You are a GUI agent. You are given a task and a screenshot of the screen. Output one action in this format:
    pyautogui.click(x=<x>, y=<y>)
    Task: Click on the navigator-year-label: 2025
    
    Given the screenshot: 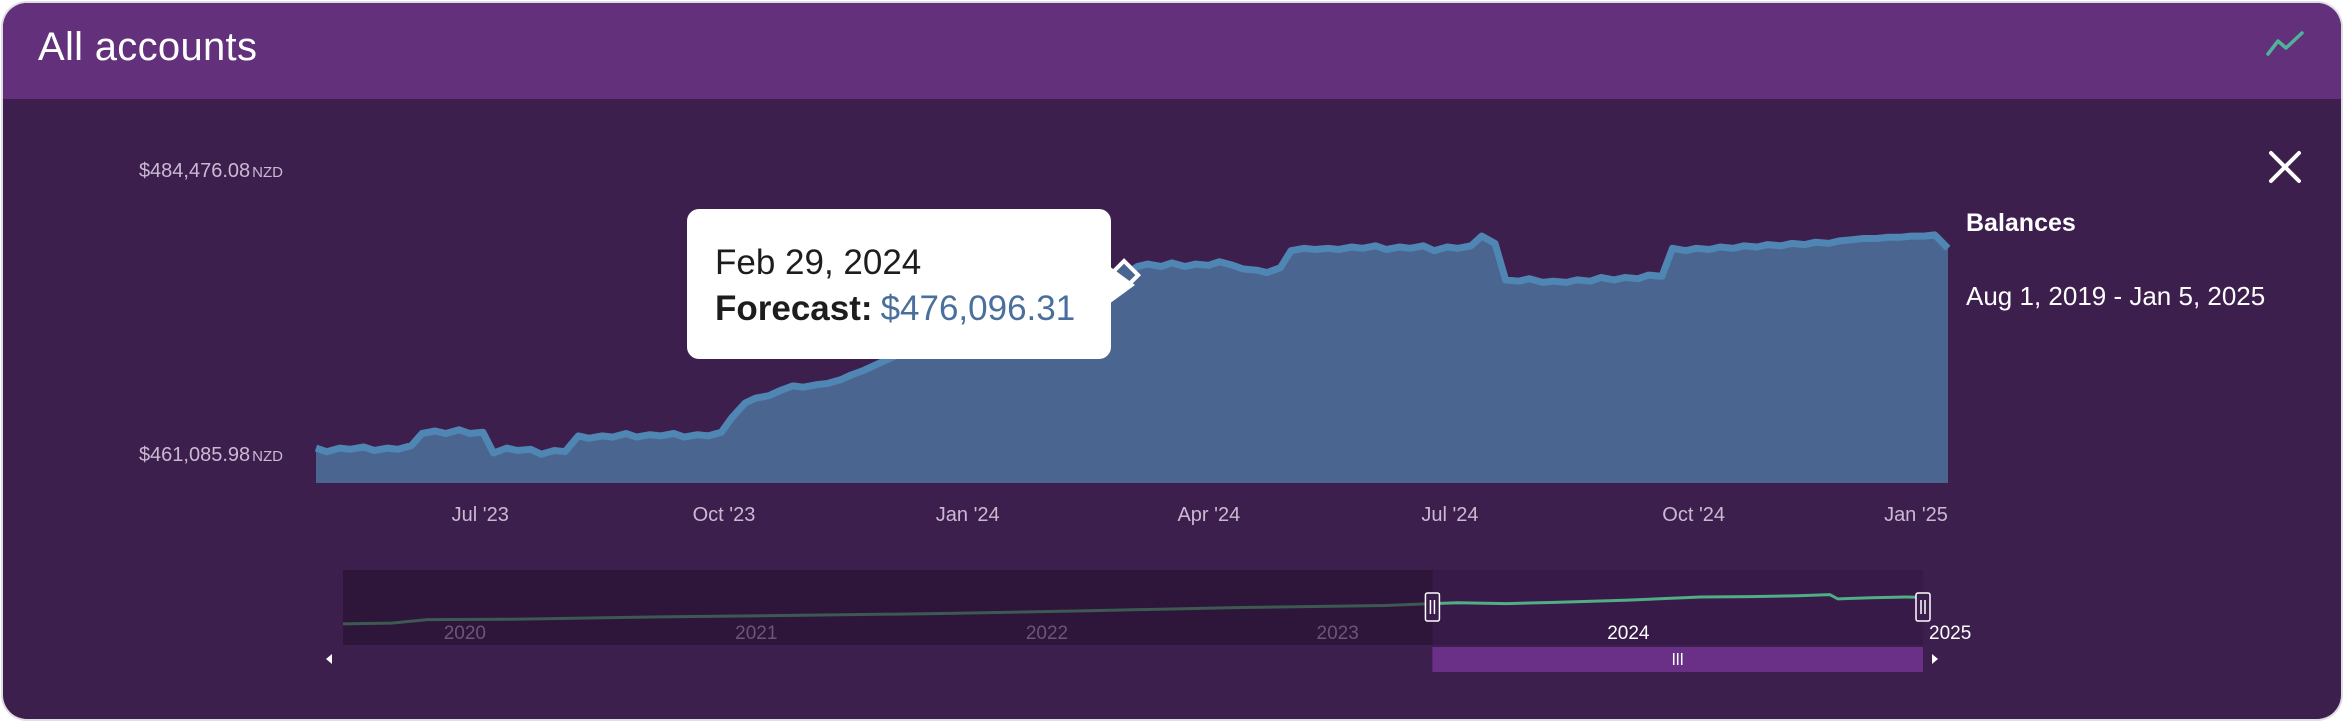 What is the action you would take?
    pyautogui.click(x=1950, y=633)
    